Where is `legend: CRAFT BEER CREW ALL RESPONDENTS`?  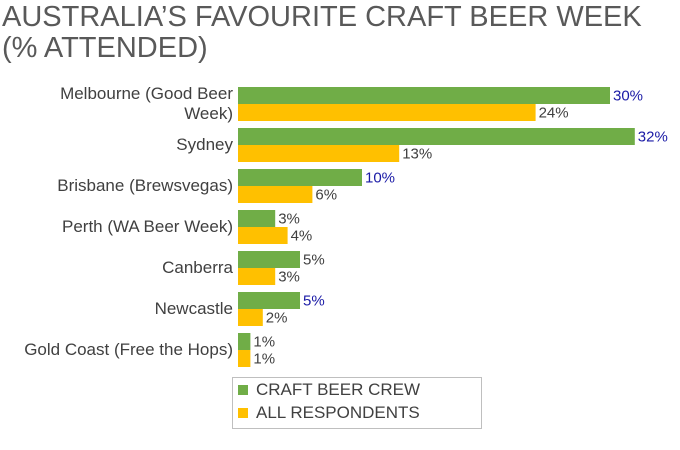 legend: CRAFT BEER CREW ALL RESPONDENTS is located at coordinates (357, 403).